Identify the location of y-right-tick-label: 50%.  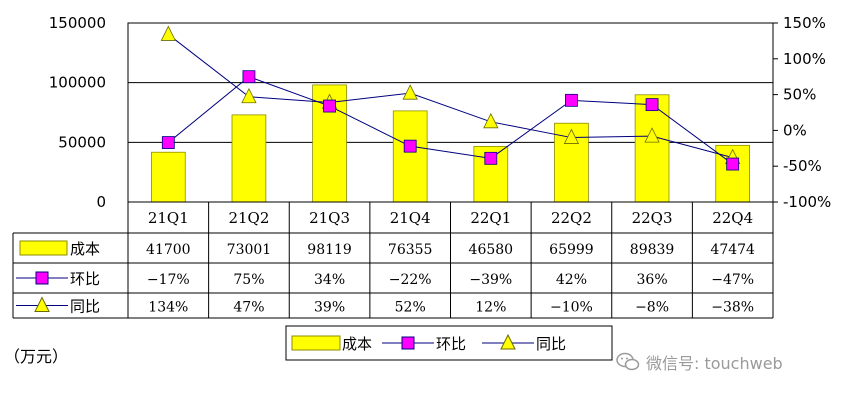
(799, 95).